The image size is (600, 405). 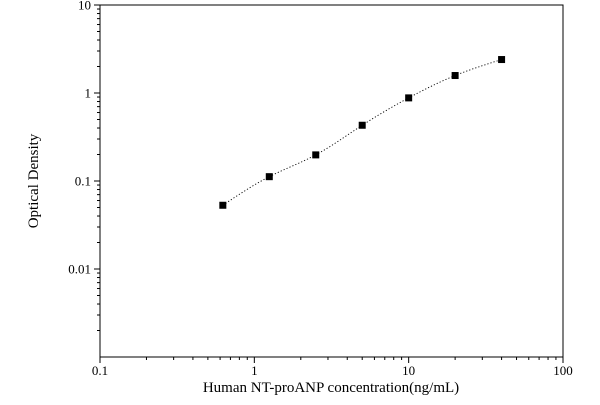 I want to click on y-tick-label: 0.01, so click(x=79, y=269).